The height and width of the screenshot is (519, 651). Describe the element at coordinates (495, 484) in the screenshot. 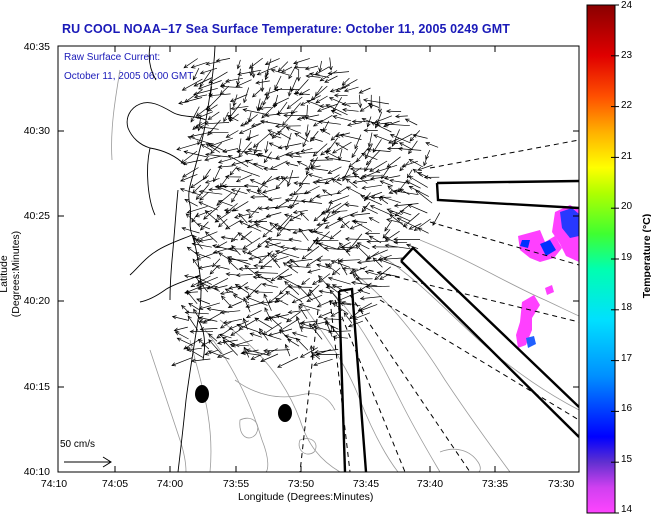

I see `x-tick-label: 73:35` at that location.